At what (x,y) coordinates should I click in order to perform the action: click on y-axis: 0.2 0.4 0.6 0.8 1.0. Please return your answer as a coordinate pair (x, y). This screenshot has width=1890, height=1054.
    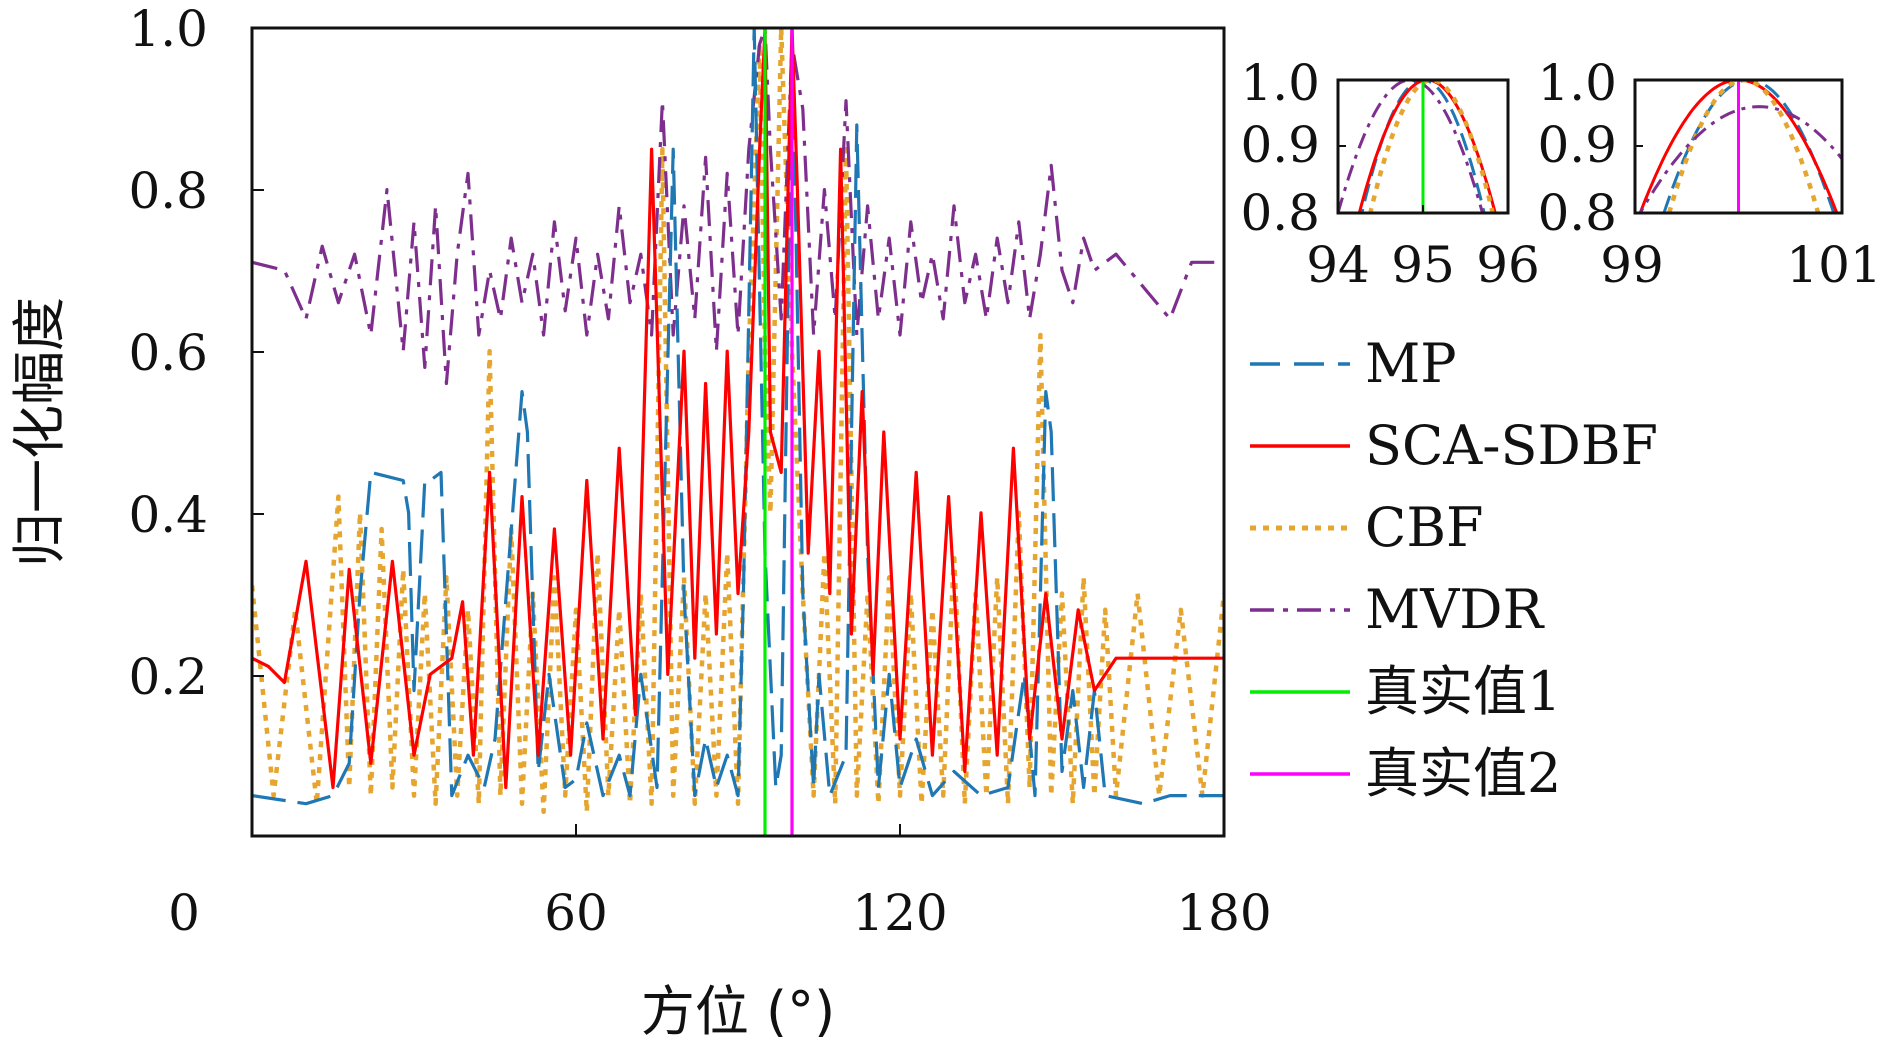
    Looking at the image, I should click on (196, 353).